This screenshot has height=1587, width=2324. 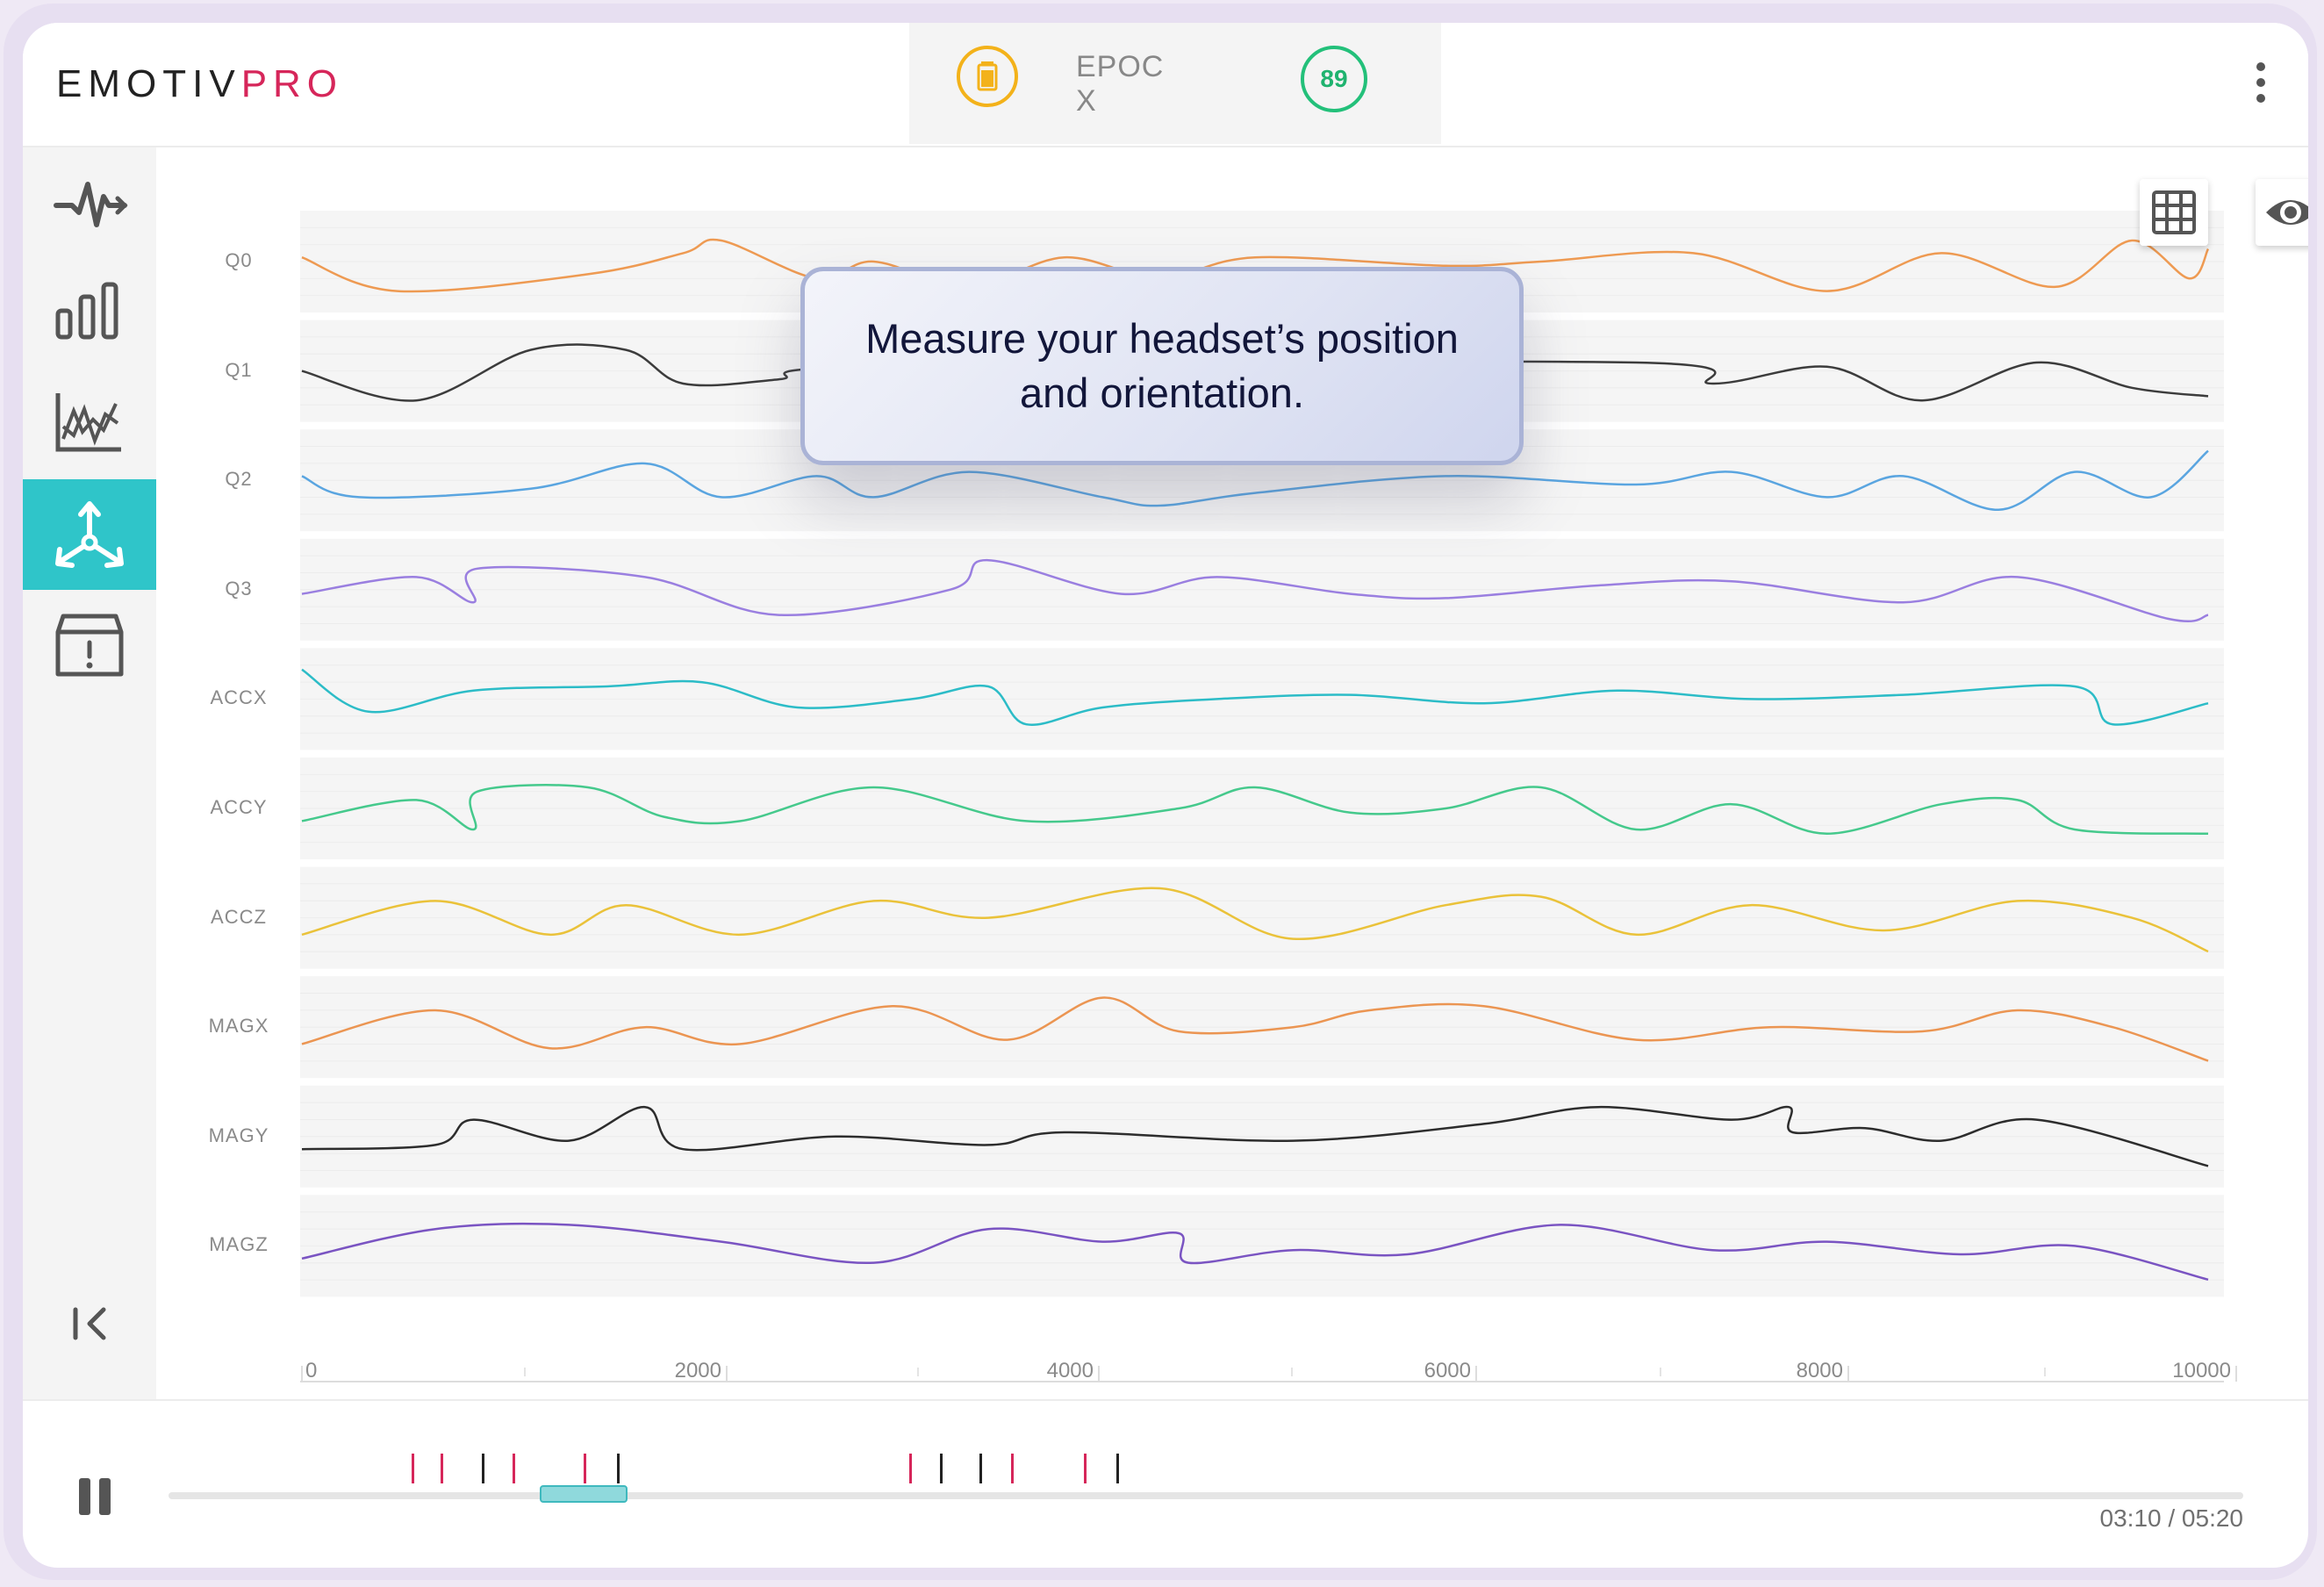 I want to click on playback-timeline: 03:10 / 05:20, so click(x=1165, y=1483).